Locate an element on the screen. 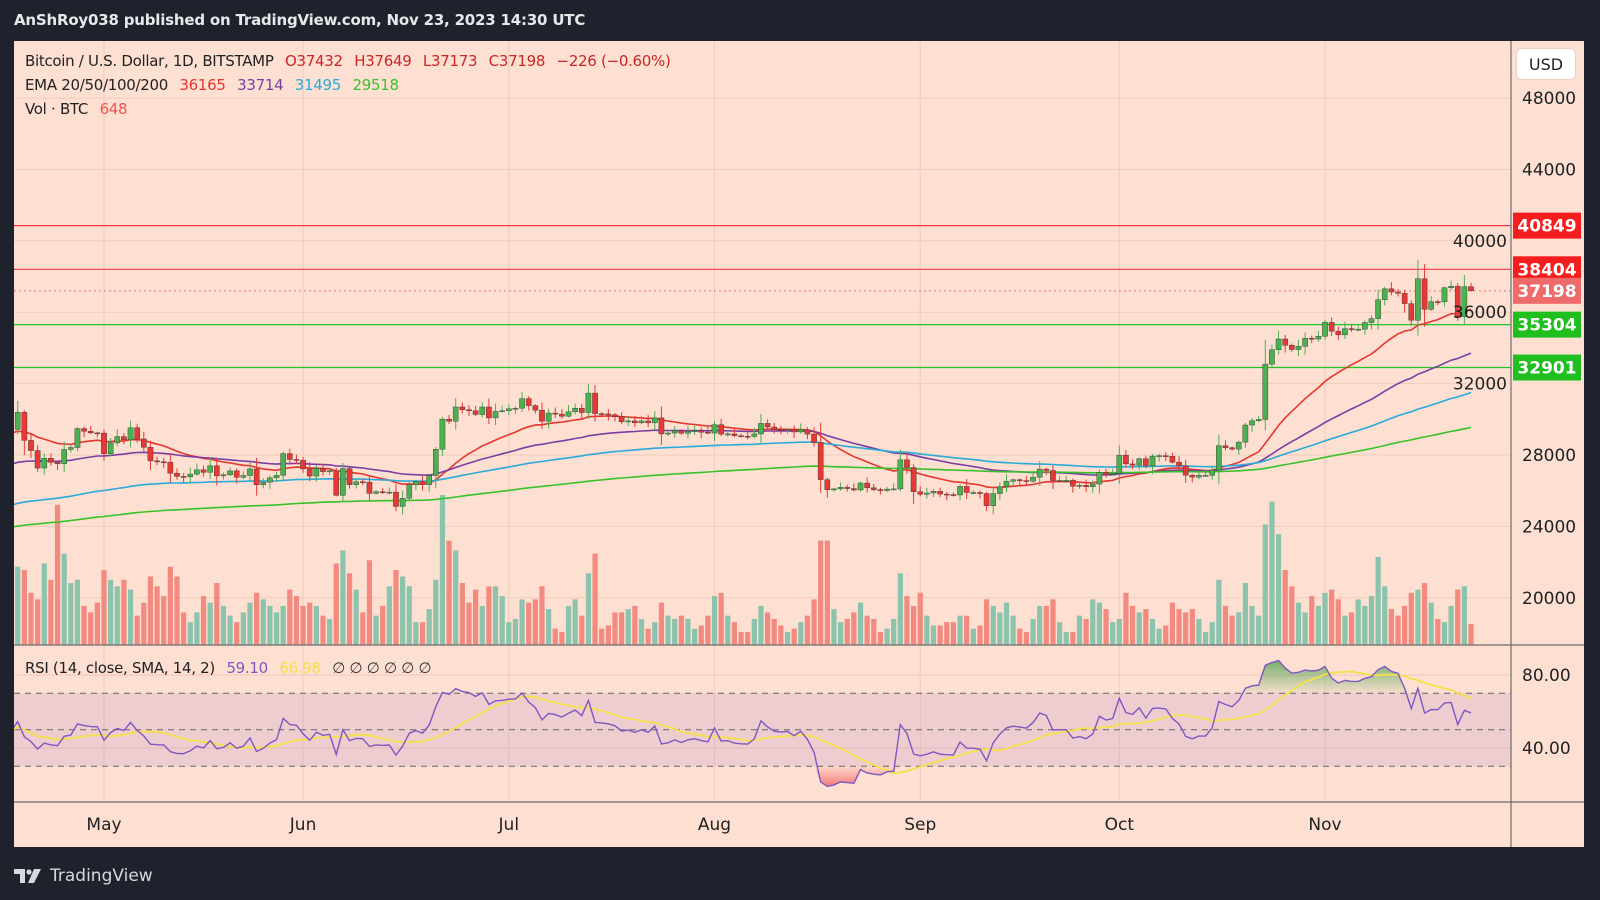 This screenshot has height=900, width=1600. tradingview-logo: TradingView is located at coordinates (83, 876).